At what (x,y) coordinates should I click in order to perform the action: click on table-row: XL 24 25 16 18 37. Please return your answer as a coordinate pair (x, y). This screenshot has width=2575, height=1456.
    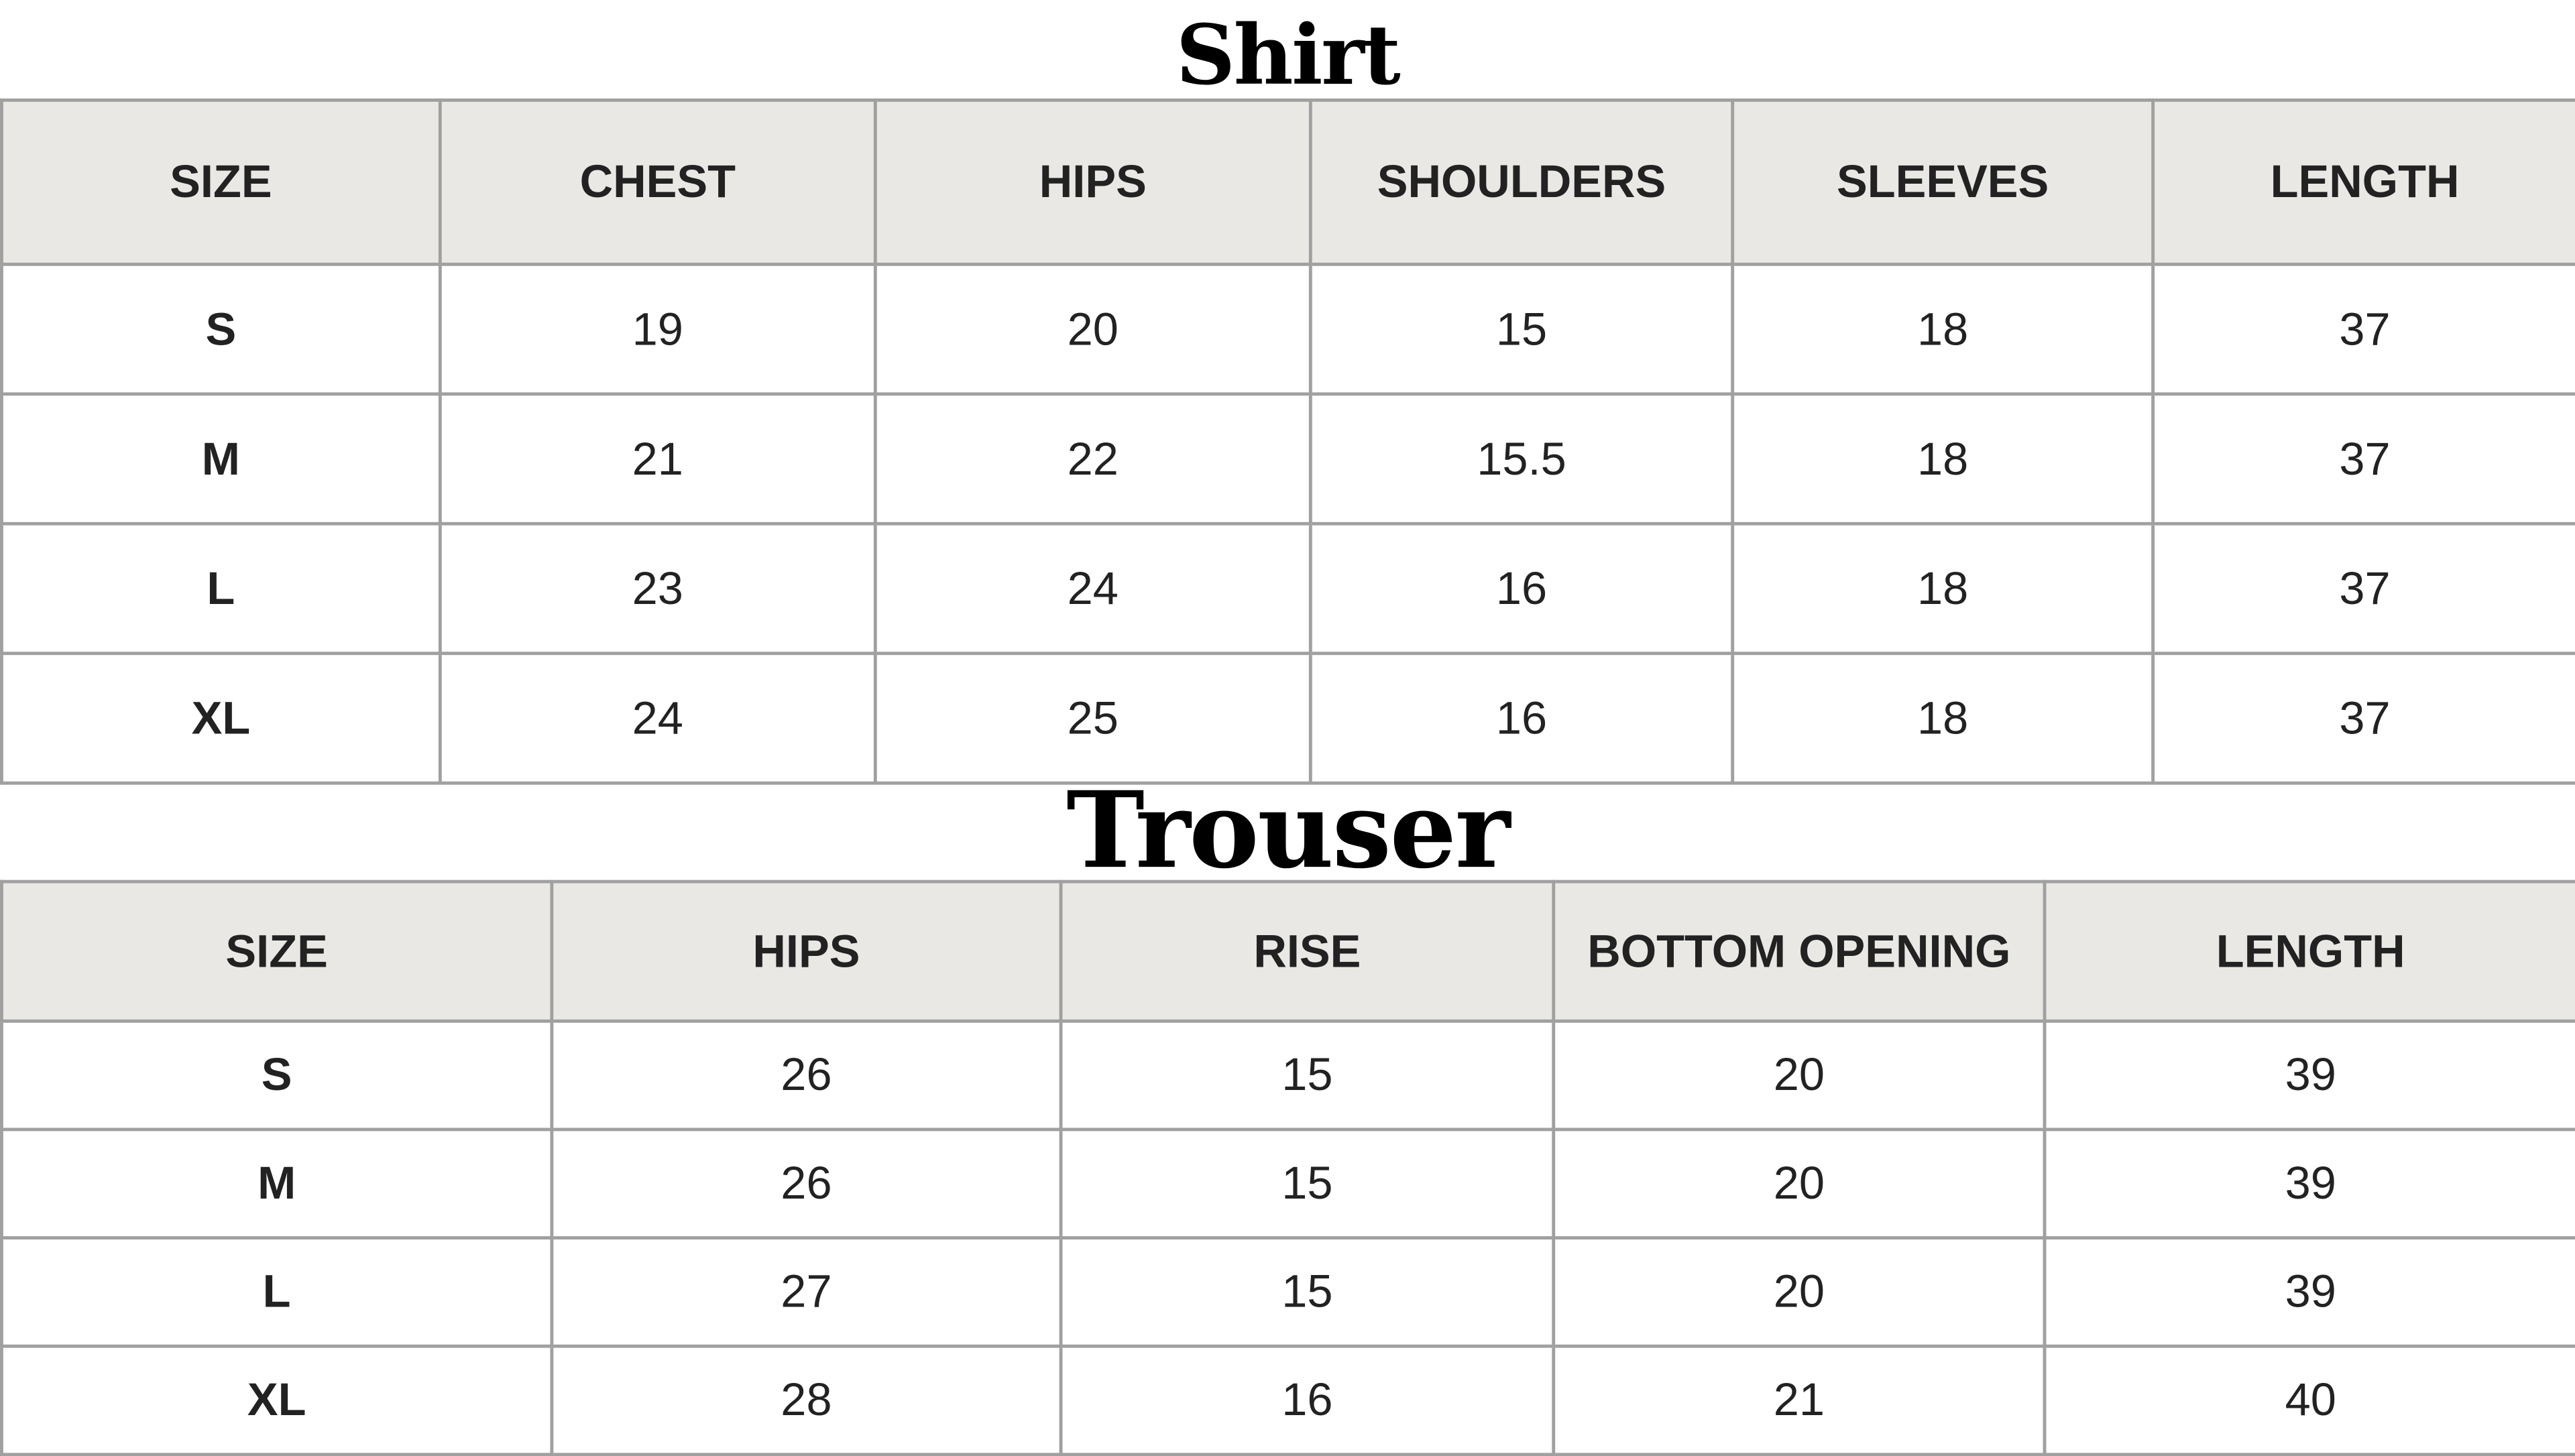
    Looking at the image, I should click on (1287, 718).